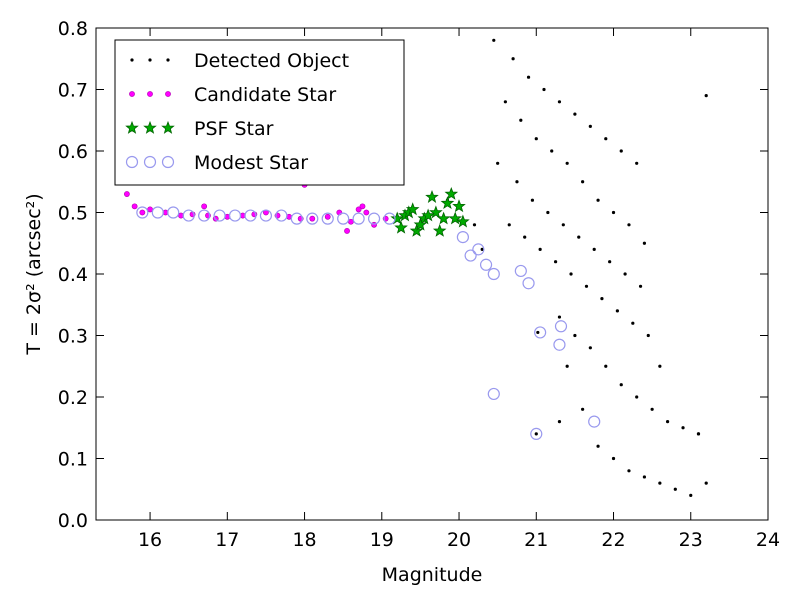  Describe the element at coordinates (73, 521) in the screenshot. I see `y-tick-label: 0.0` at that location.